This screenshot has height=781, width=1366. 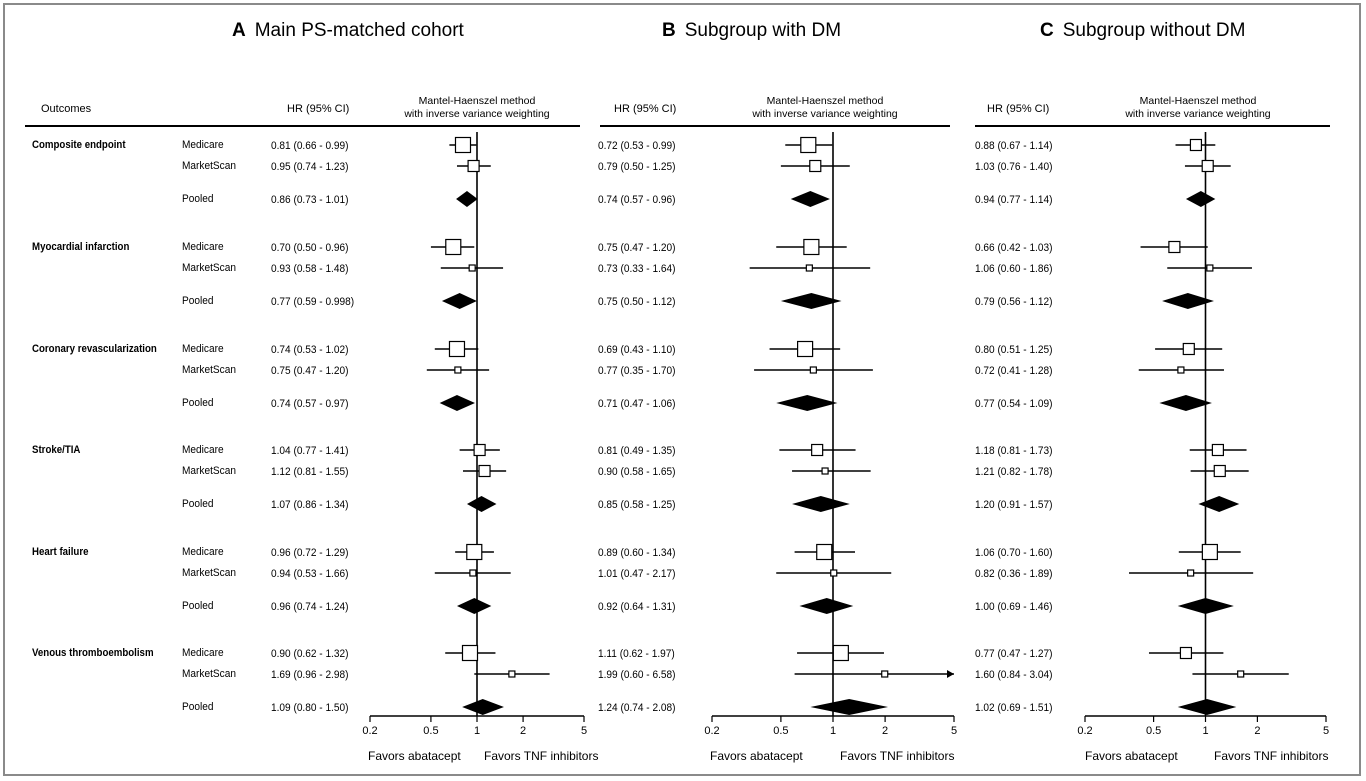 What do you see at coordinates (1152, 126) in the screenshot?
I see `panel-c-header-rule` at bounding box center [1152, 126].